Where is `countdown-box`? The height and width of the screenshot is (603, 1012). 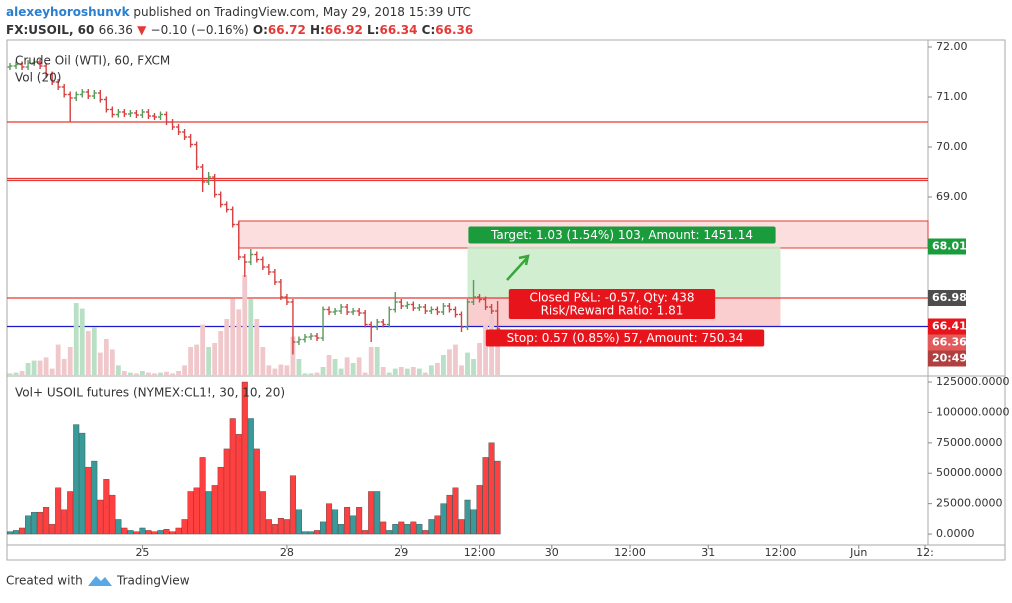 countdown-box is located at coordinates (947, 358).